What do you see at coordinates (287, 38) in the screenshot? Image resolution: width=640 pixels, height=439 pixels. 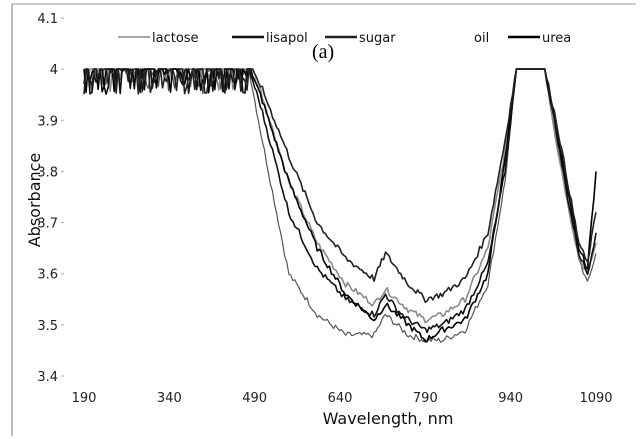 I see `legend-label-lisapol: lisapol` at bounding box center [287, 38].